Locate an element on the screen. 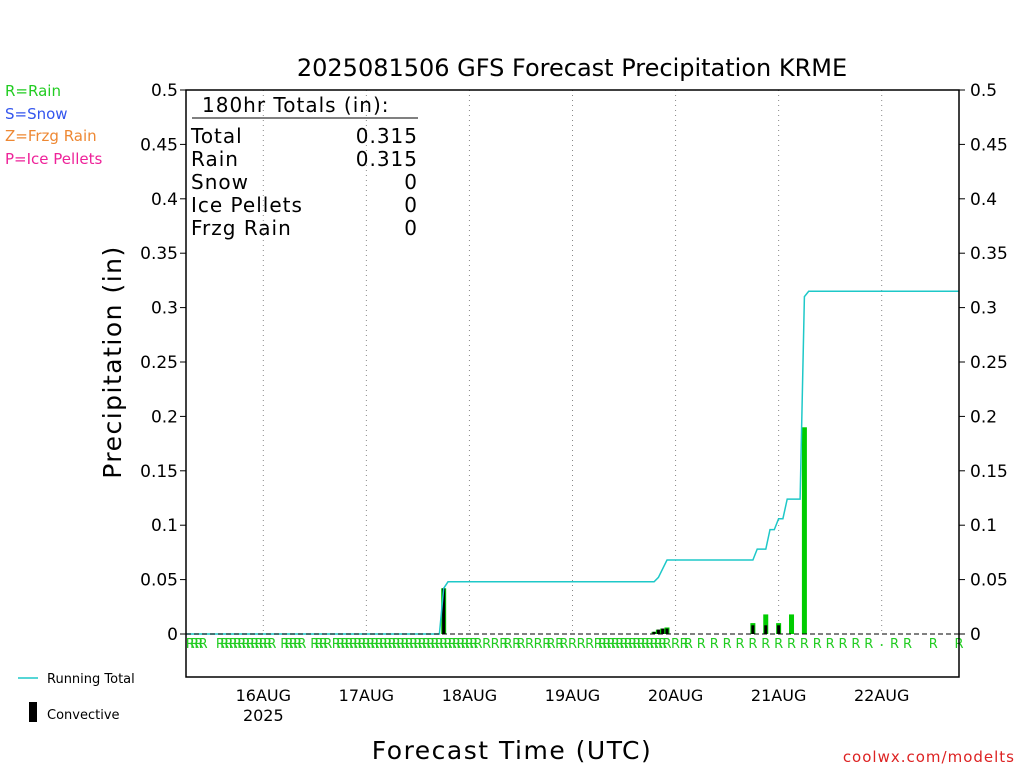 The width and height of the screenshot is (1024, 768). ptype-legend: R=Rain S=Snow Z=Frzg Rain P=Ice Pellets is located at coordinates (53, 125).